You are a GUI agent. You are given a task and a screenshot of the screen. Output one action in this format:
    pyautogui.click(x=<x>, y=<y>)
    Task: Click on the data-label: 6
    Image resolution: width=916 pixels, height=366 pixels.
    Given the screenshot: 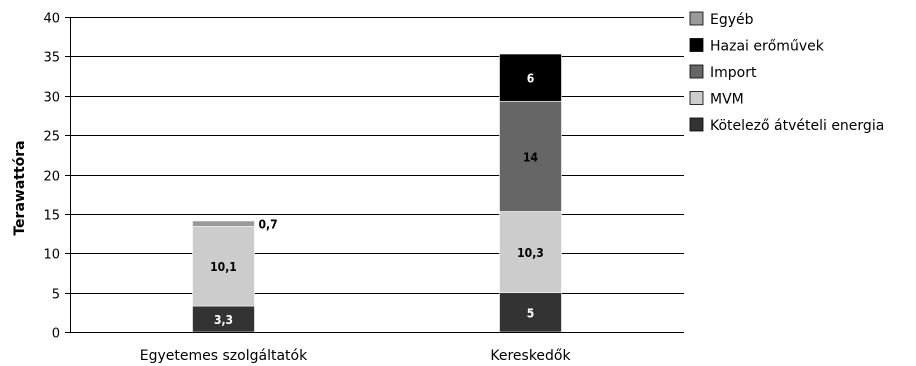 What is the action you would take?
    pyautogui.click(x=531, y=79)
    